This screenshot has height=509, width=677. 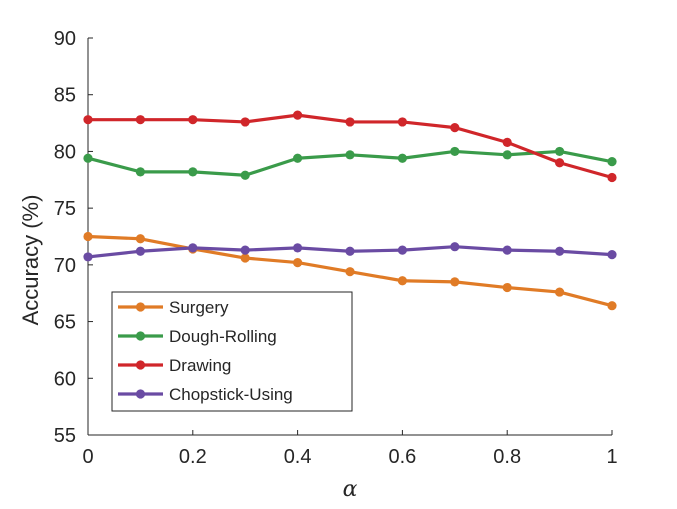 What do you see at coordinates (65, 266) in the screenshot?
I see `y-tick-label: 70` at bounding box center [65, 266].